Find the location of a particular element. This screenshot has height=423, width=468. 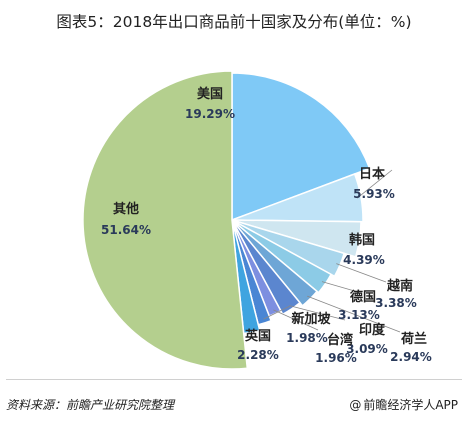

slice-label-name-8: 台湾 is located at coordinates (340, 340).